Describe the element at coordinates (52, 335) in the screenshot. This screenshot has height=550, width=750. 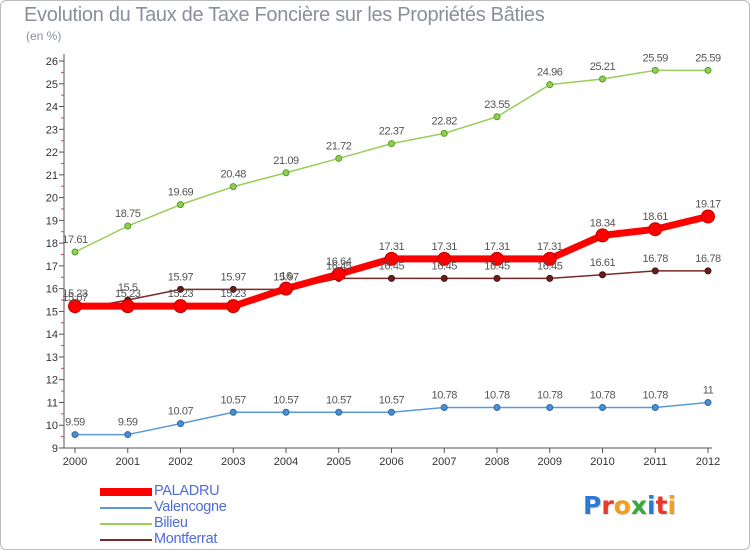
I see `y-tick-label: 14` at that location.